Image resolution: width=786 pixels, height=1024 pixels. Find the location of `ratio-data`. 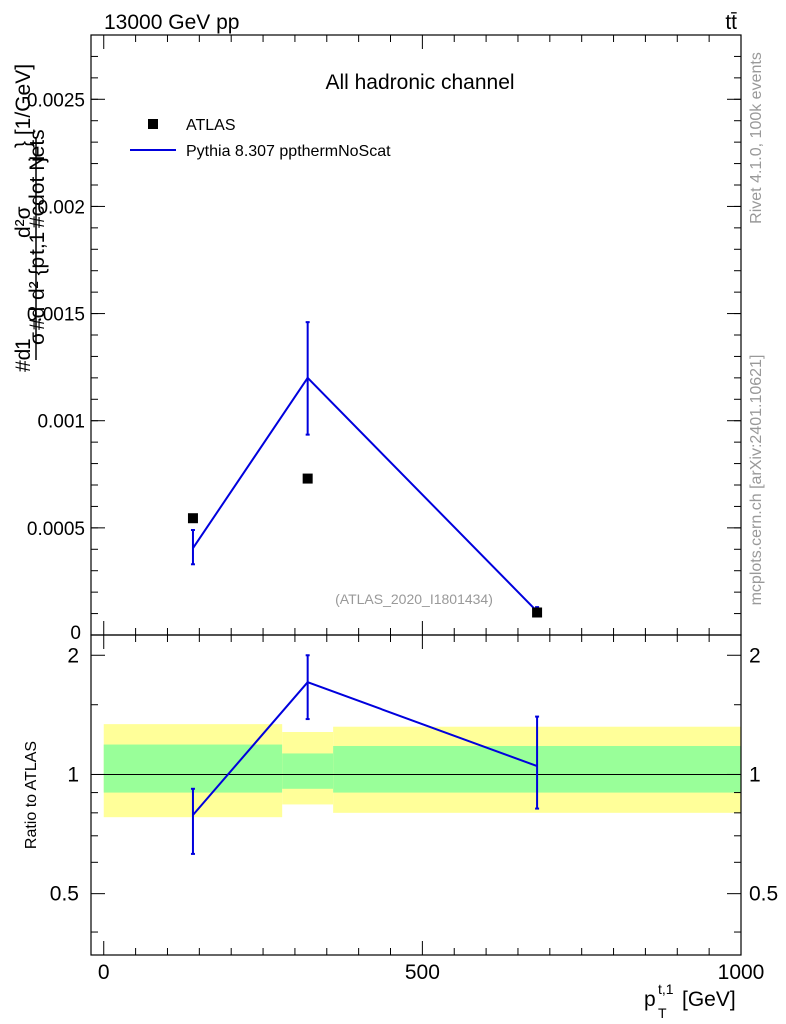

ratio-data is located at coordinates (365, 754).